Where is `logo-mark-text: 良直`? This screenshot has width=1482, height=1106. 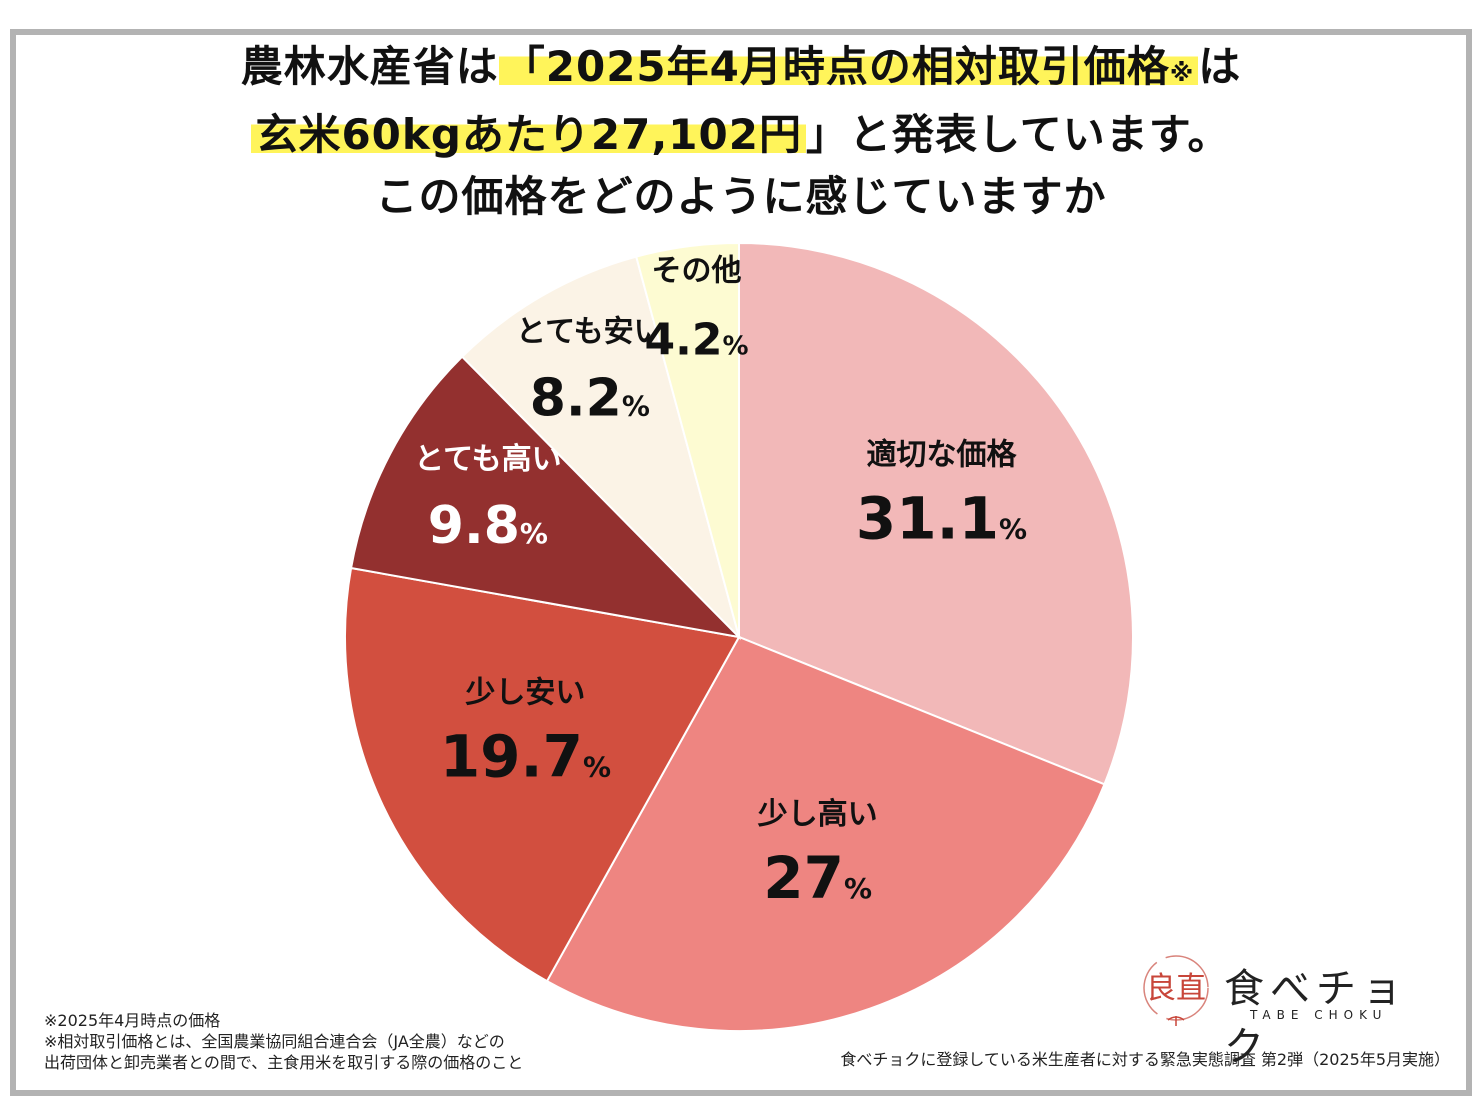 logo-mark-text: 良直 is located at coordinates (1176, 988).